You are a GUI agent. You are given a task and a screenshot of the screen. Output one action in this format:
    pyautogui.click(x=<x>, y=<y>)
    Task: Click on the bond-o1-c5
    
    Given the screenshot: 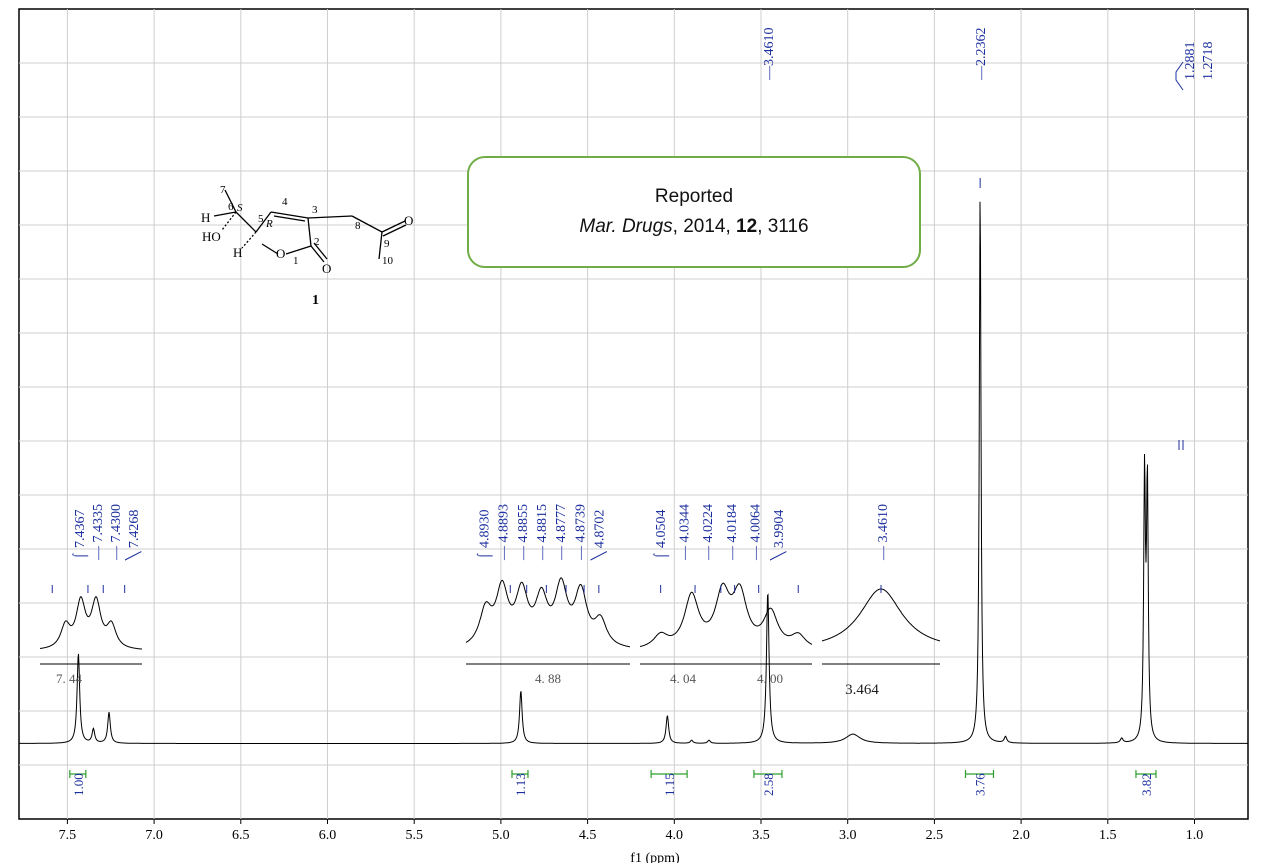 What is the action you would take?
    pyautogui.click(x=270, y=249)
    